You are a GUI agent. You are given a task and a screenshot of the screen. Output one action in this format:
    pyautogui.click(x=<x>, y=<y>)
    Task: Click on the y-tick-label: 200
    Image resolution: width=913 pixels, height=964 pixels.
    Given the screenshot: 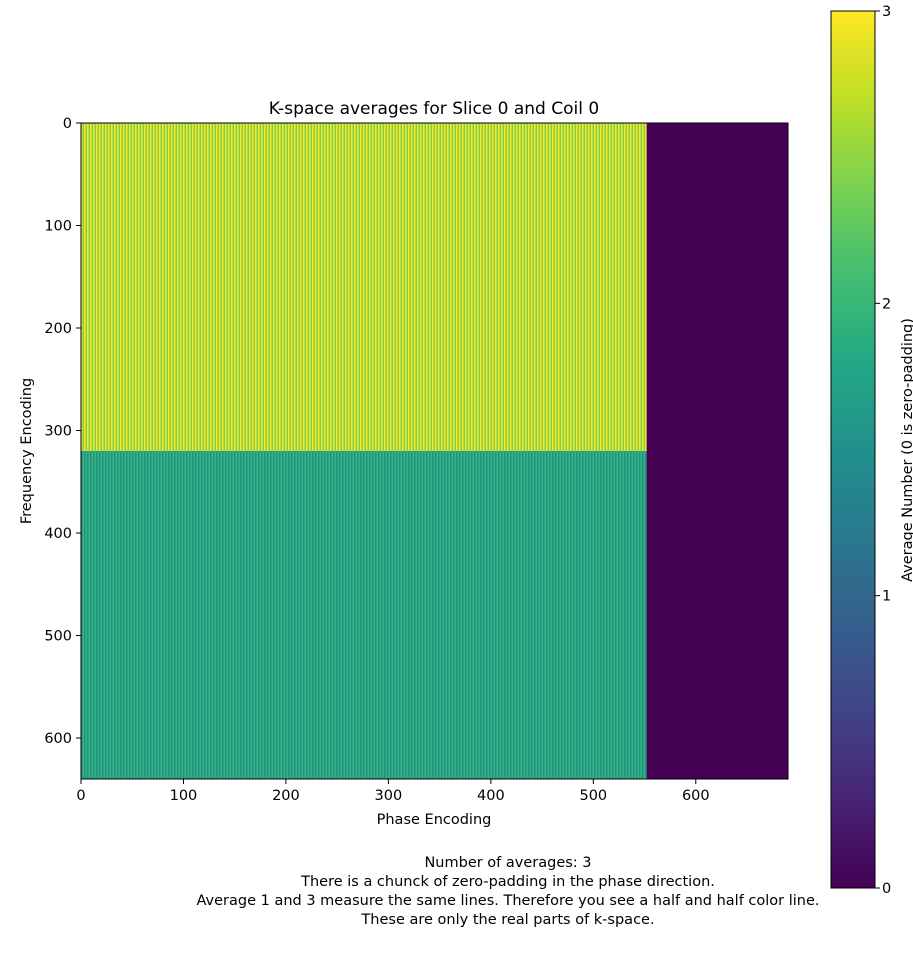 What is the action you would take?
    pyautogui.click(x=58, y=329)
    